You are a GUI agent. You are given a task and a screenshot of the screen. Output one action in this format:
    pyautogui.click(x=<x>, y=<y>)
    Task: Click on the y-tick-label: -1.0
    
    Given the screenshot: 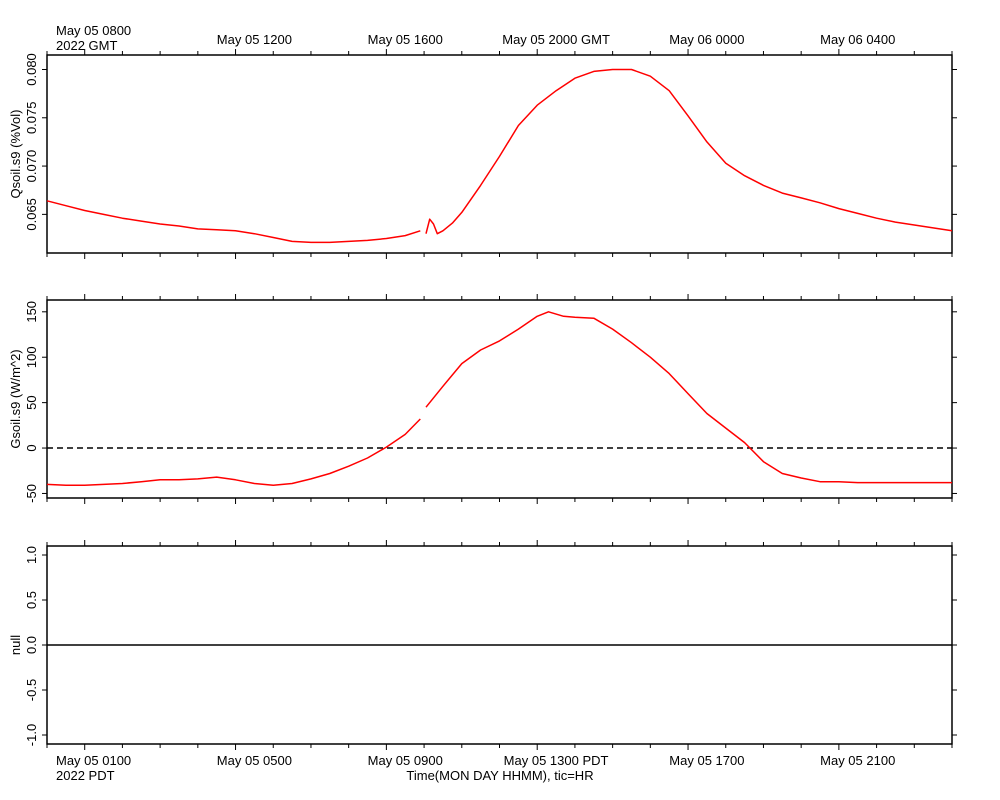 What is the action you would take?
    pyautogui.click(x=31, y=735)
    